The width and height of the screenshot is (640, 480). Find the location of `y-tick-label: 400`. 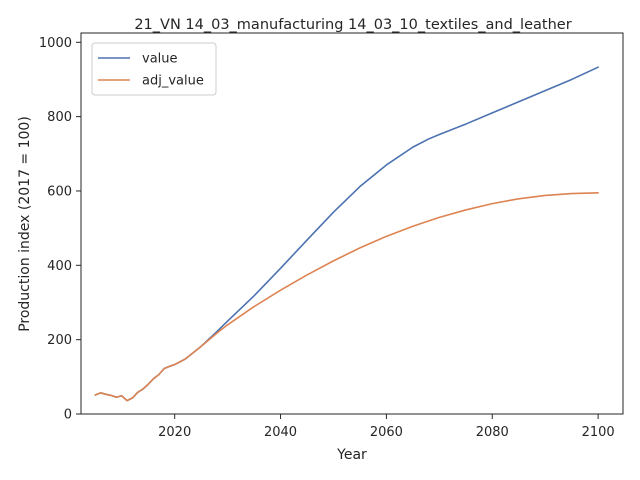

y-tick-label: 400 is located at coordinates (59, 266).